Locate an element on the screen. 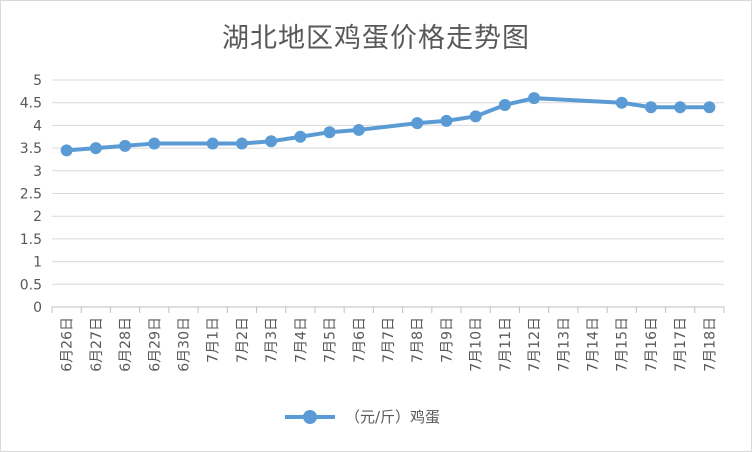  chart-title: 湖北地区鸡蛋价格走势图 is located at coordinates (376, 38).